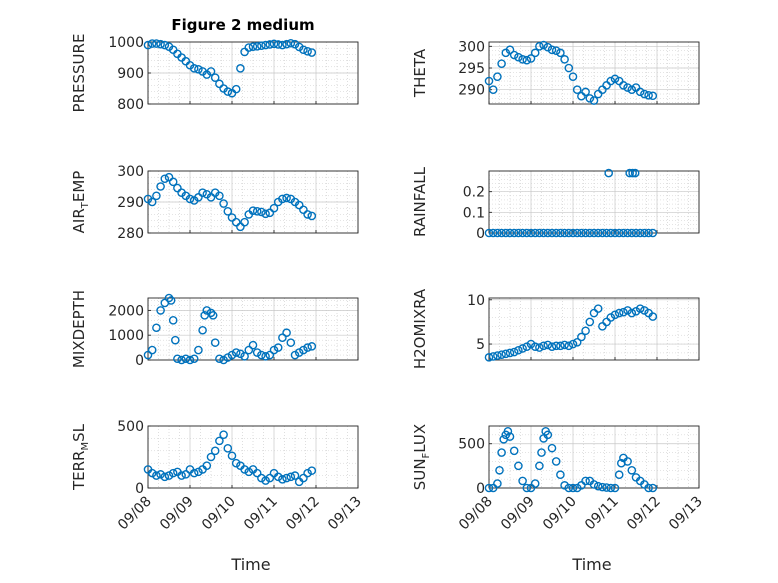 Image resolution: width=778 pixels, height=583 pixels. I want to click on y-axis-label-part: SL, so click(79, 432).